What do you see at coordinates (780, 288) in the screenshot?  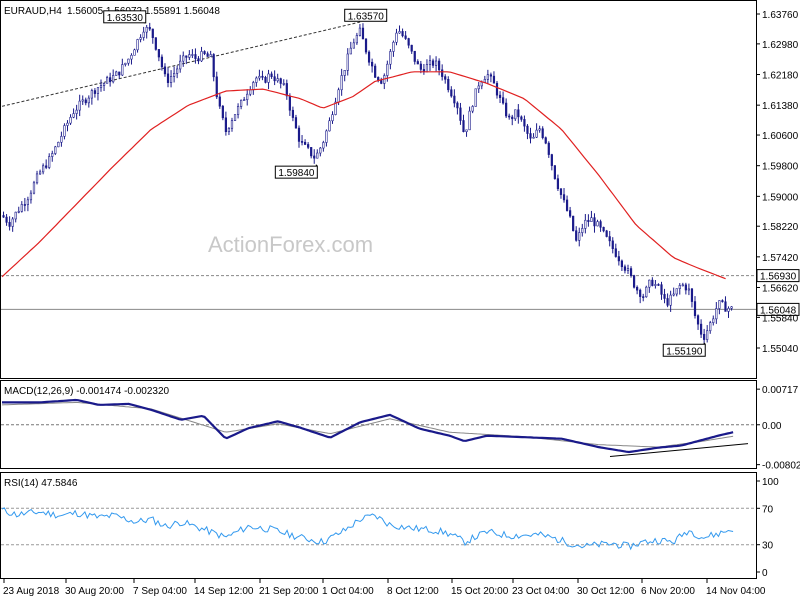 I see `price-tick-label: 1.56620` at bounding box center [780, 288].